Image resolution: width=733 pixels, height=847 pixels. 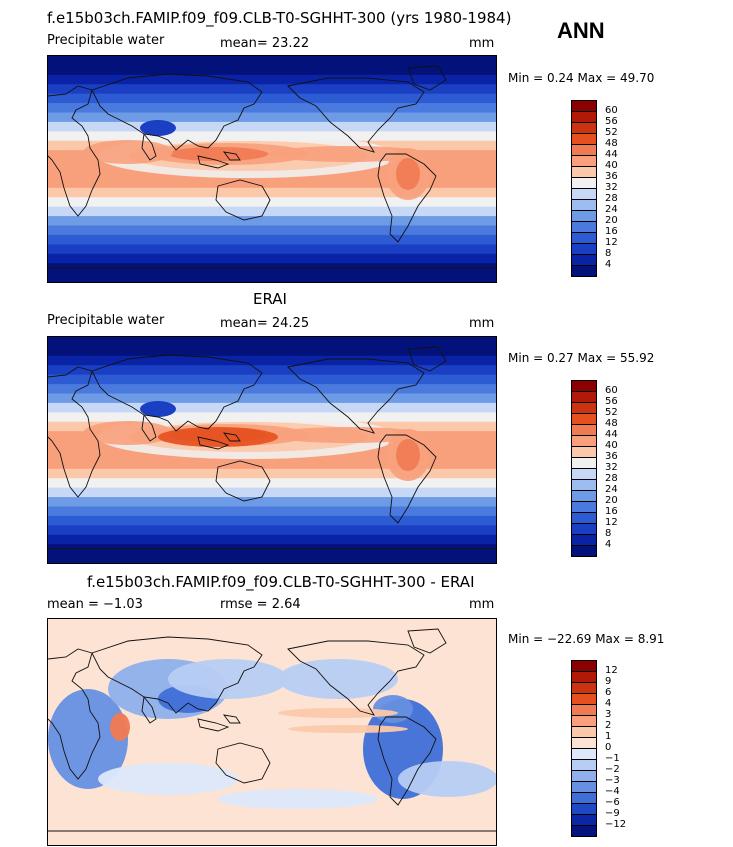 I want to click on colorbar-tick-label: −4, so click(x=612, y=791).